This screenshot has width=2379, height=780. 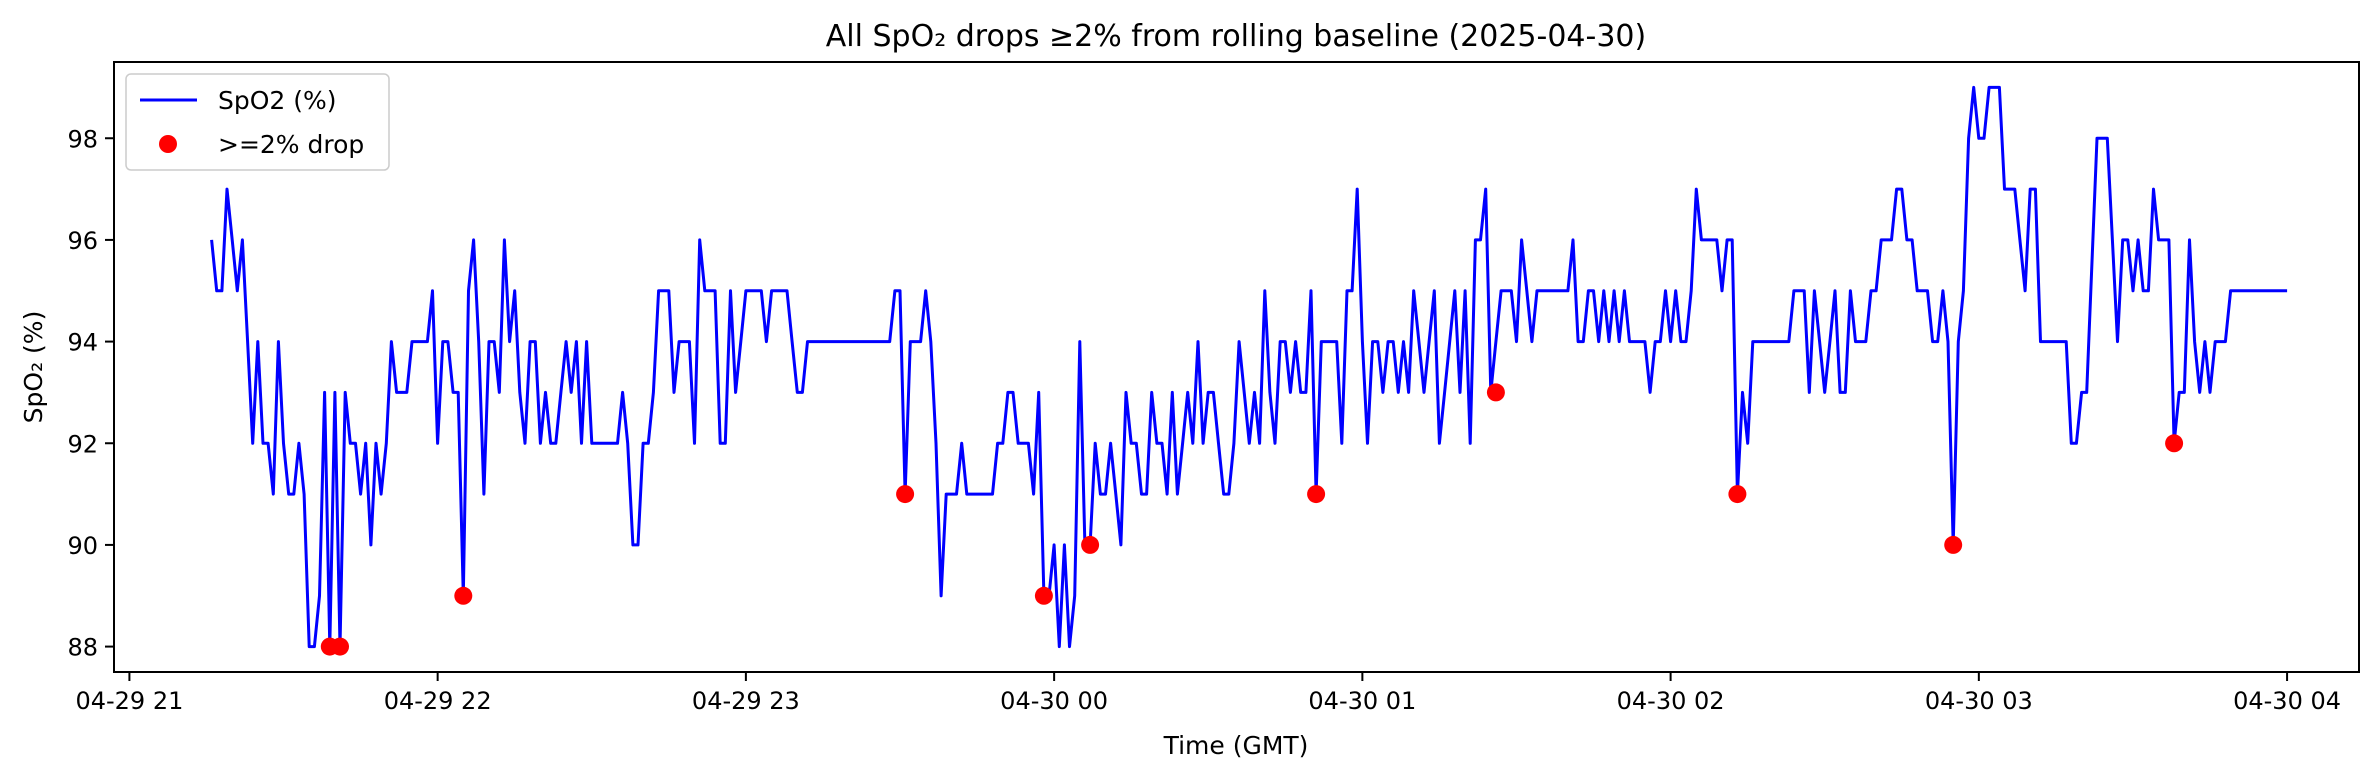 I want to click on x-tick-label: 04-29 21, so click(x=129, y=701).